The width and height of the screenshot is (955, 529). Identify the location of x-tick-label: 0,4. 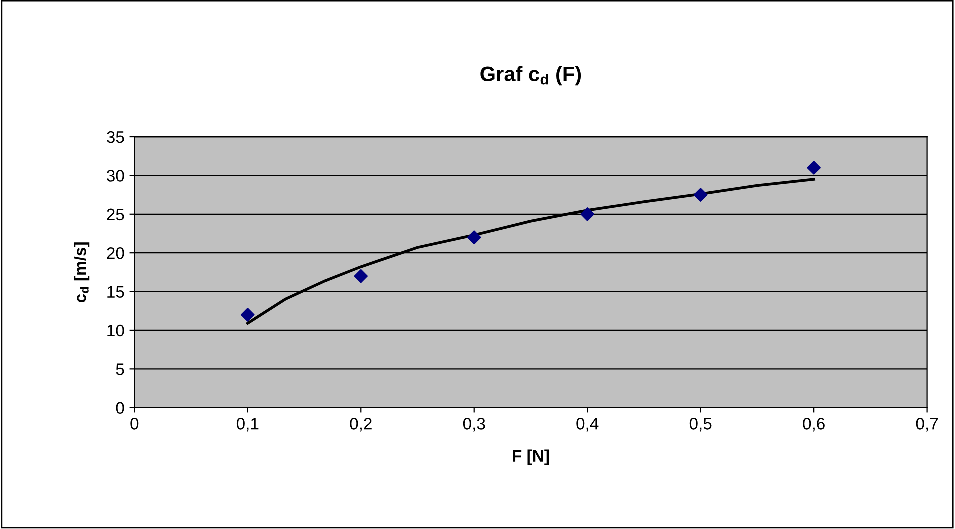
(587, 425).